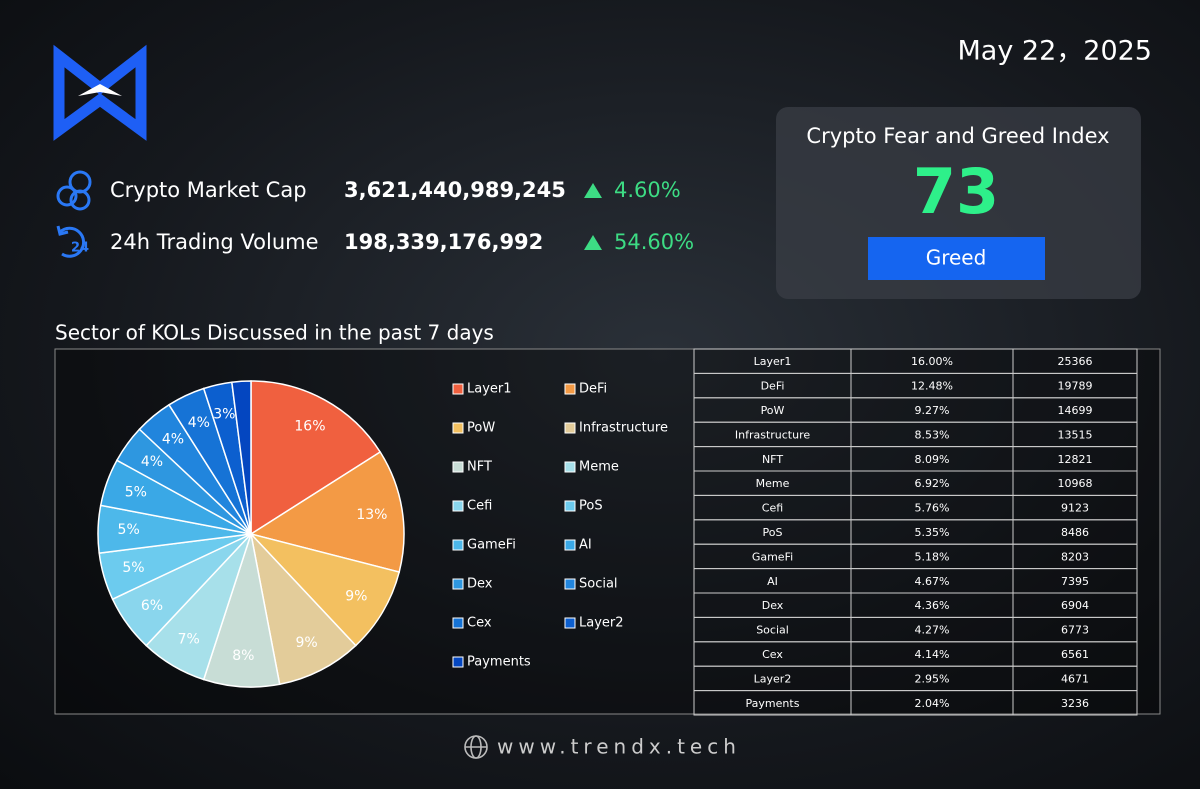 The height and width of the screenshot is (789, 1200). I want to click on table-cell: GameFi, so click(772, 556).